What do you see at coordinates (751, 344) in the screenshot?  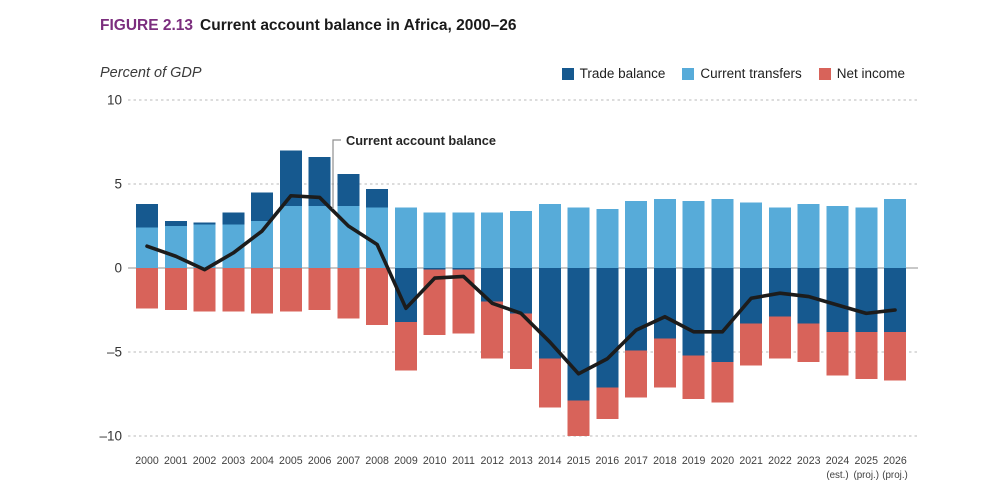 I see `bar-2021-net-income` at bounding box center [751, 344].